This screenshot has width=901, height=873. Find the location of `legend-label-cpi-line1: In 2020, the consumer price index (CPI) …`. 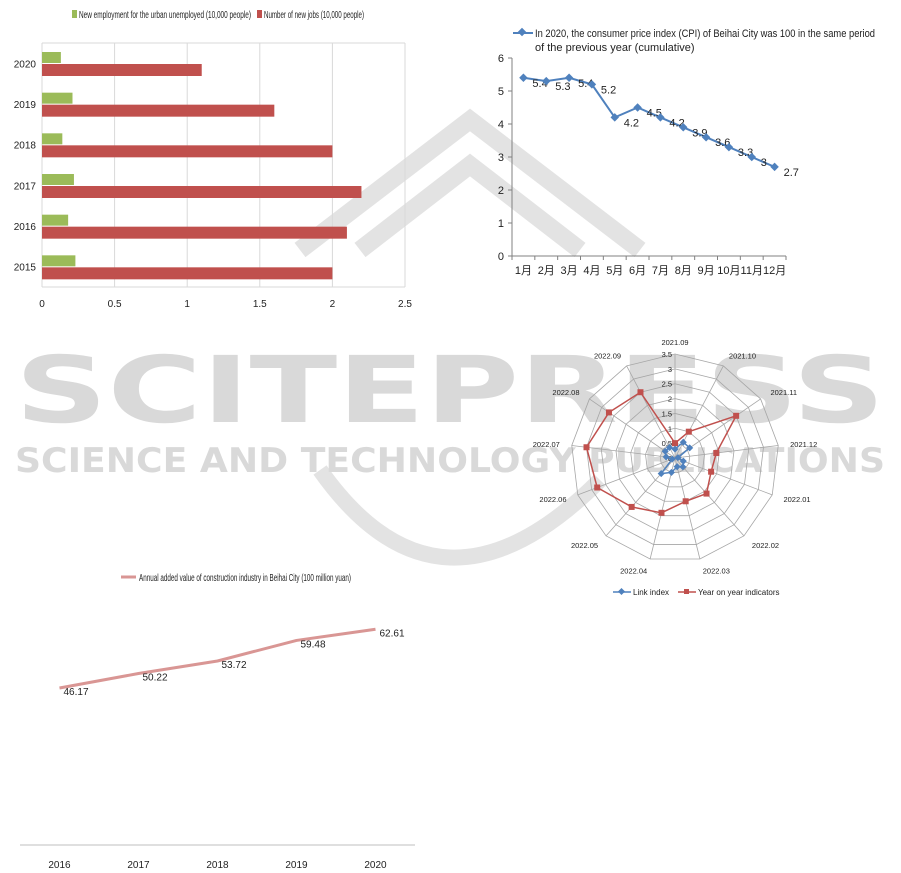

legend-label-cpi-line1: In 2020, the consumer price index (CPI) … is located at coordinates (705, 34).